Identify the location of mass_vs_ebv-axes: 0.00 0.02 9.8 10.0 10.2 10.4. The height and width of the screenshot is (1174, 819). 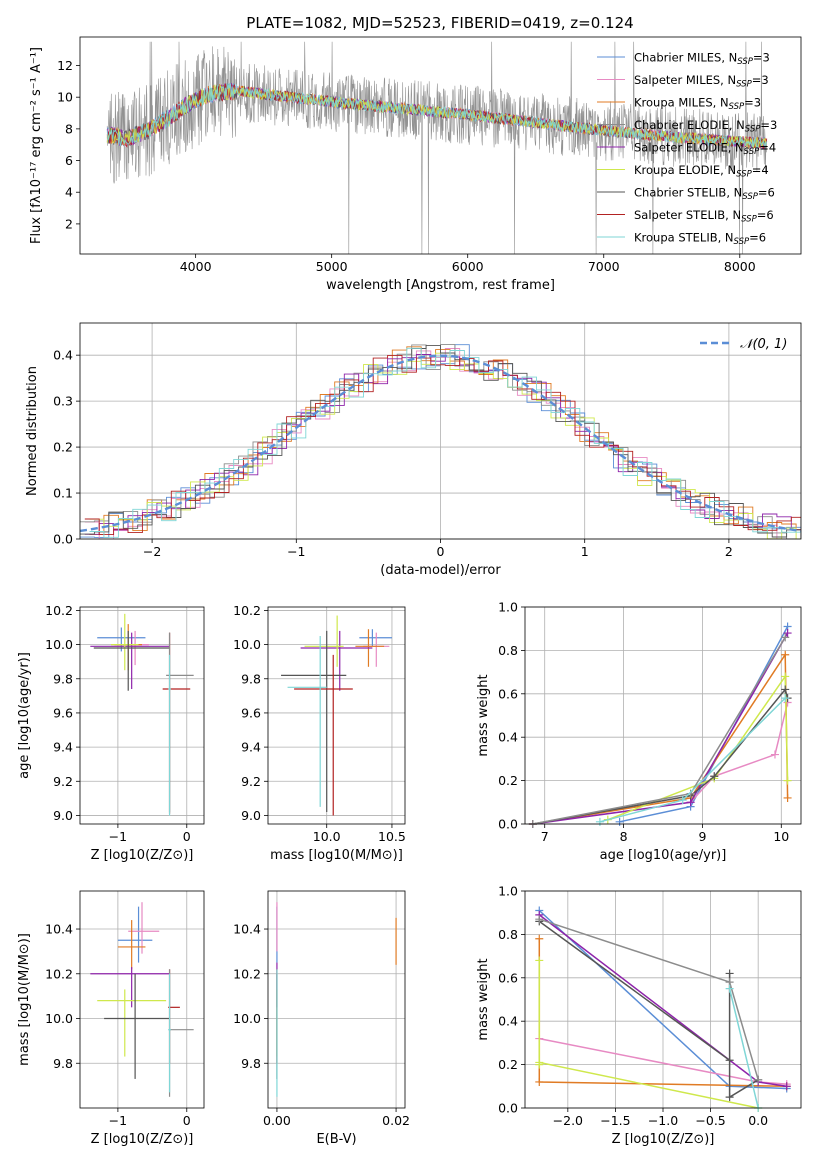
(321, 1009).